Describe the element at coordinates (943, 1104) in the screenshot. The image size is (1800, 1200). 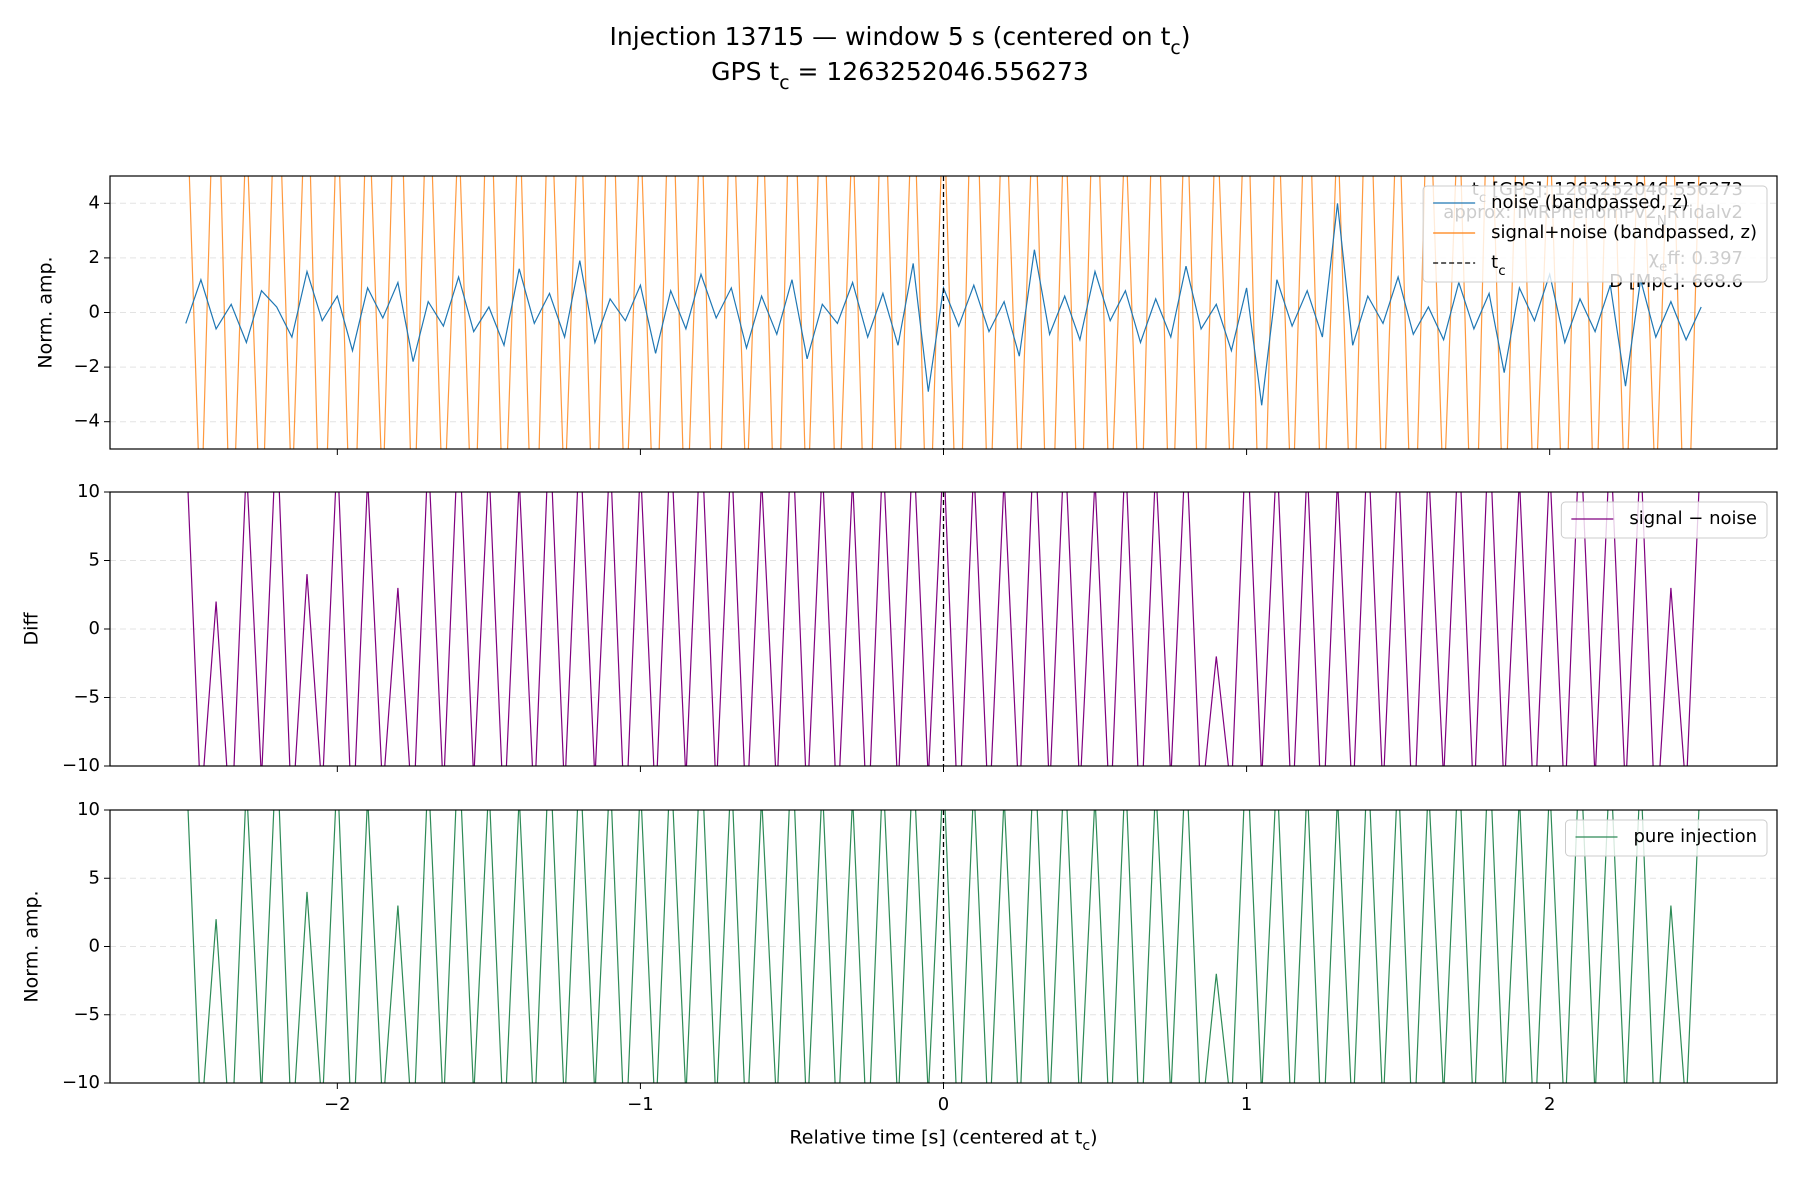
I see `x-tick-label: 0` at that location.